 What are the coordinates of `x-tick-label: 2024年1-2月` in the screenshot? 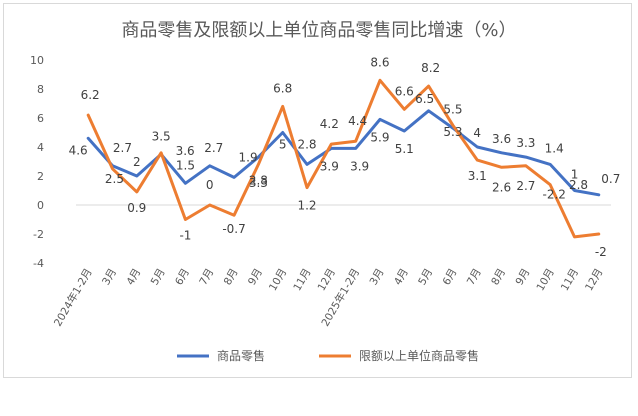 It's located at (73, 297).